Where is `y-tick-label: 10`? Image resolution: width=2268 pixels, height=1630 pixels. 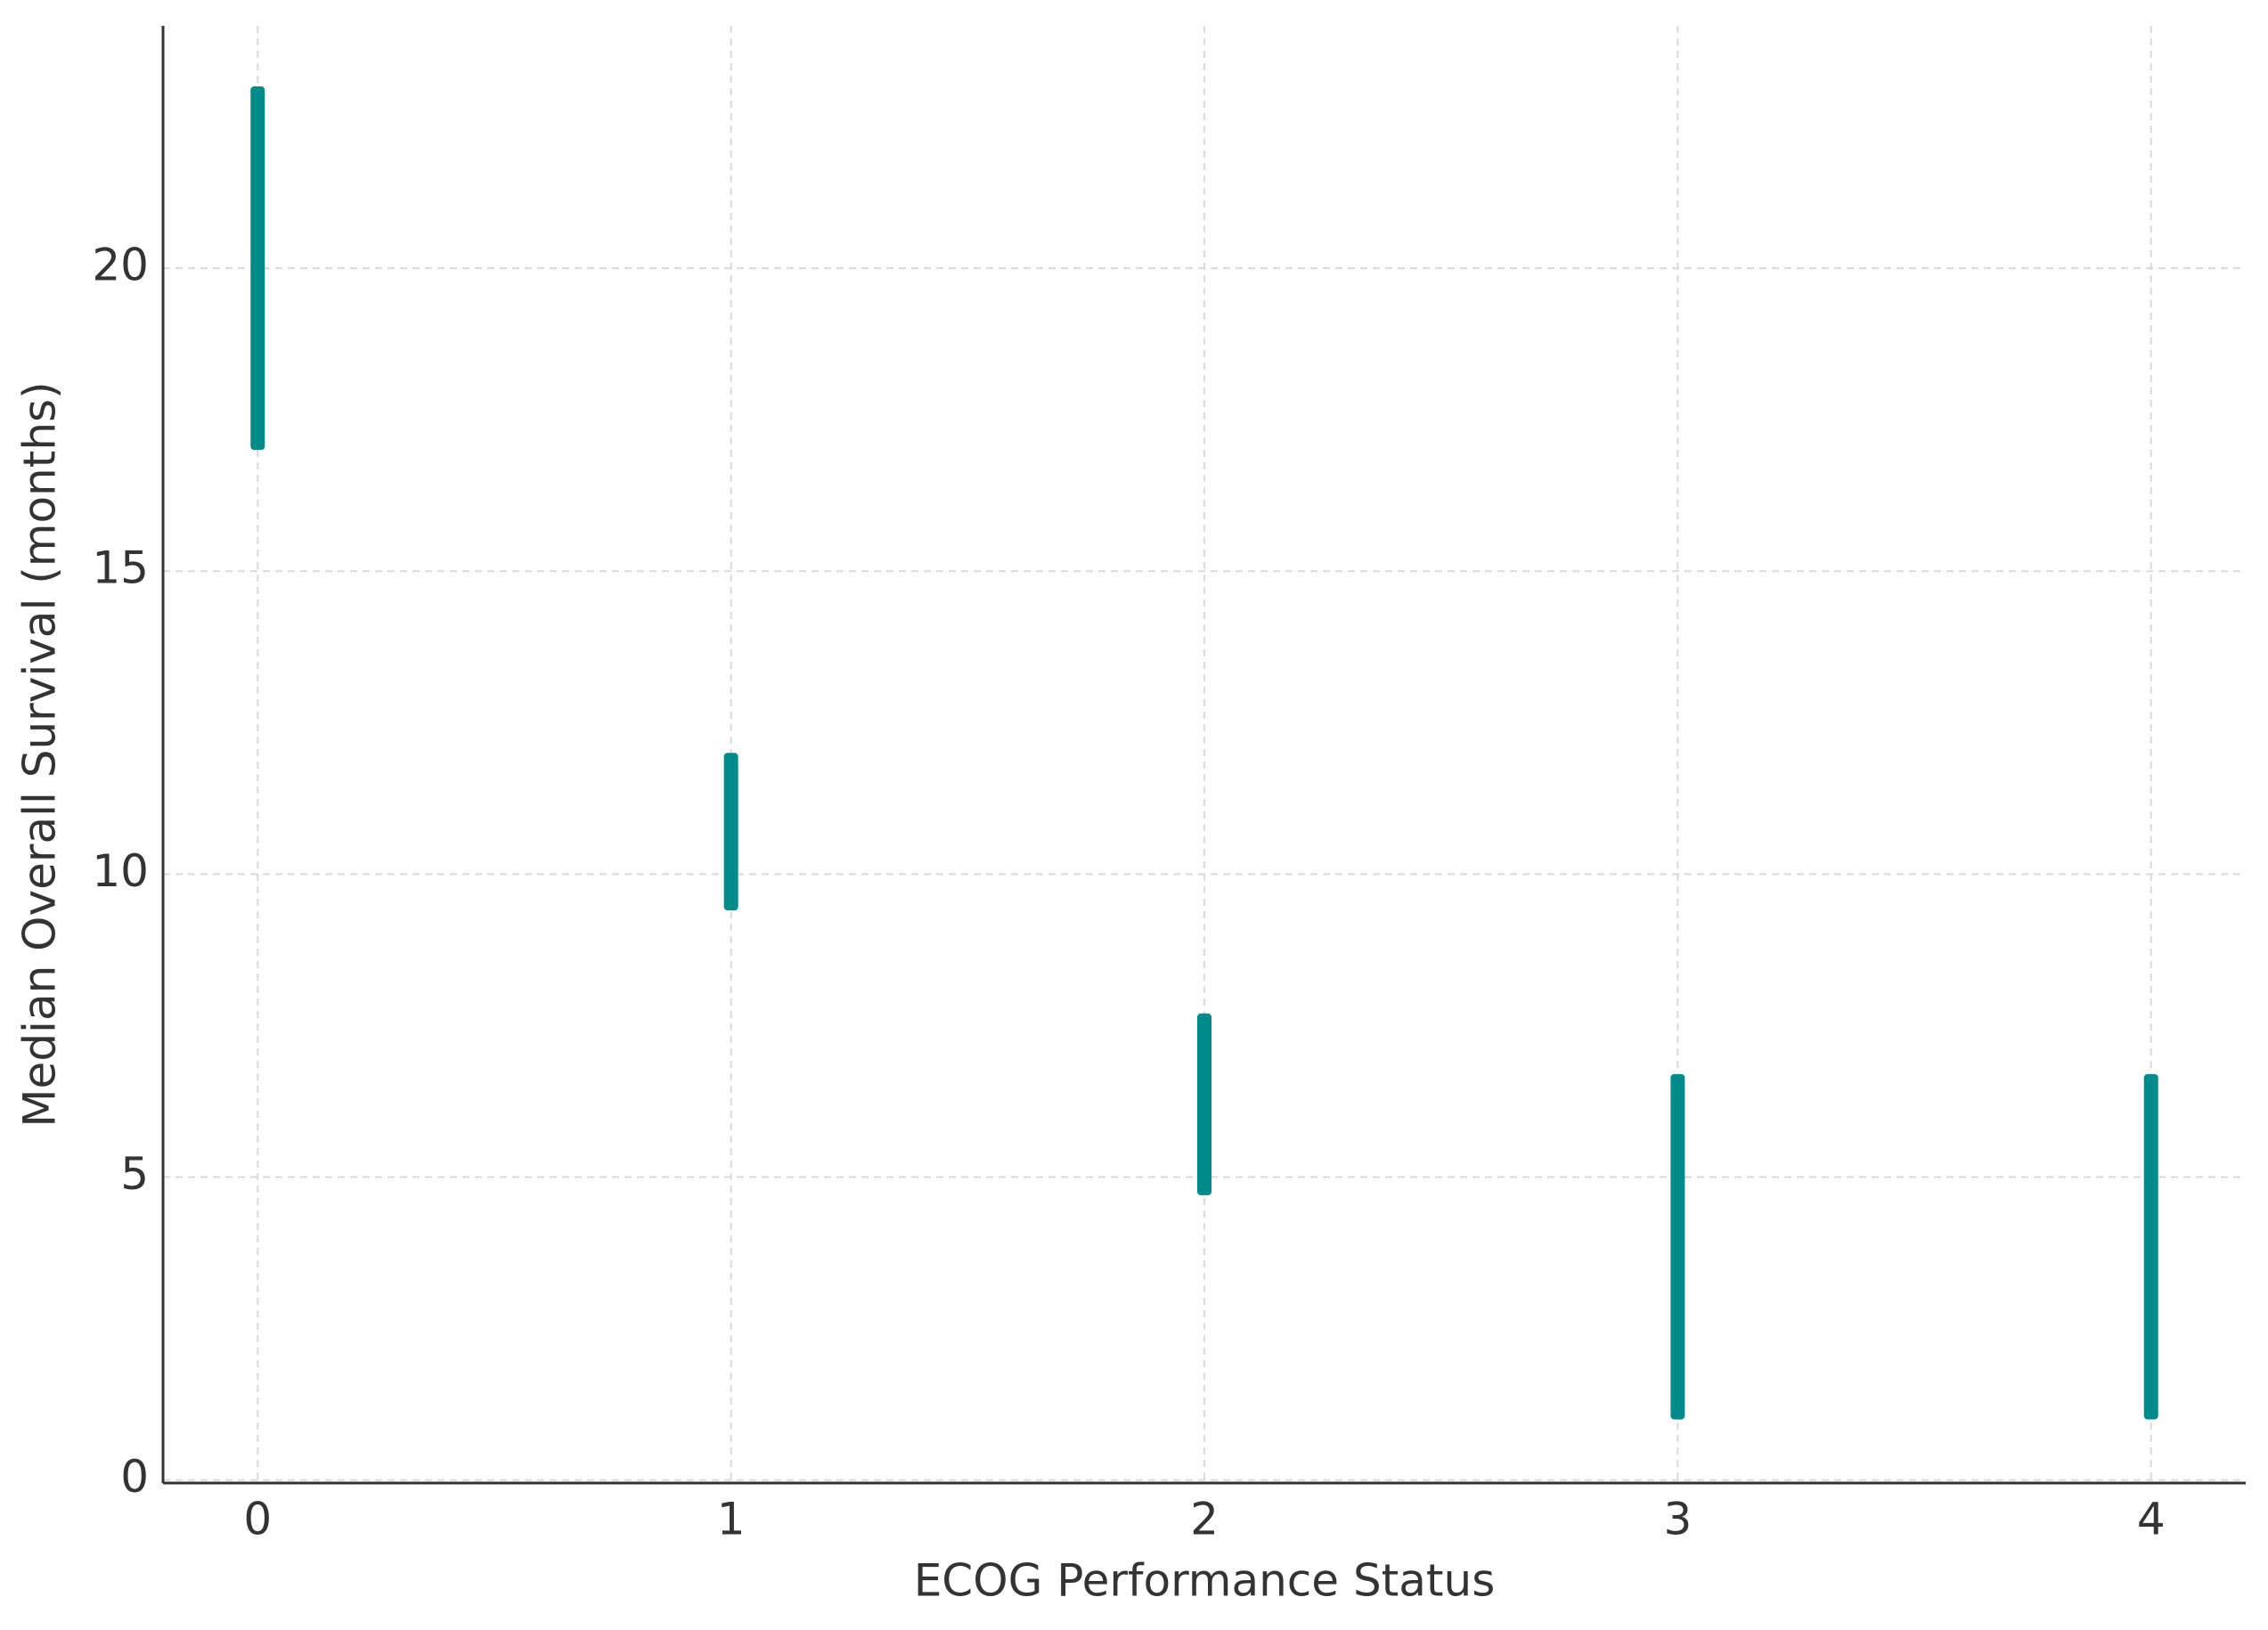
y-tick-label: 10 is located at coordinates (120, 871).